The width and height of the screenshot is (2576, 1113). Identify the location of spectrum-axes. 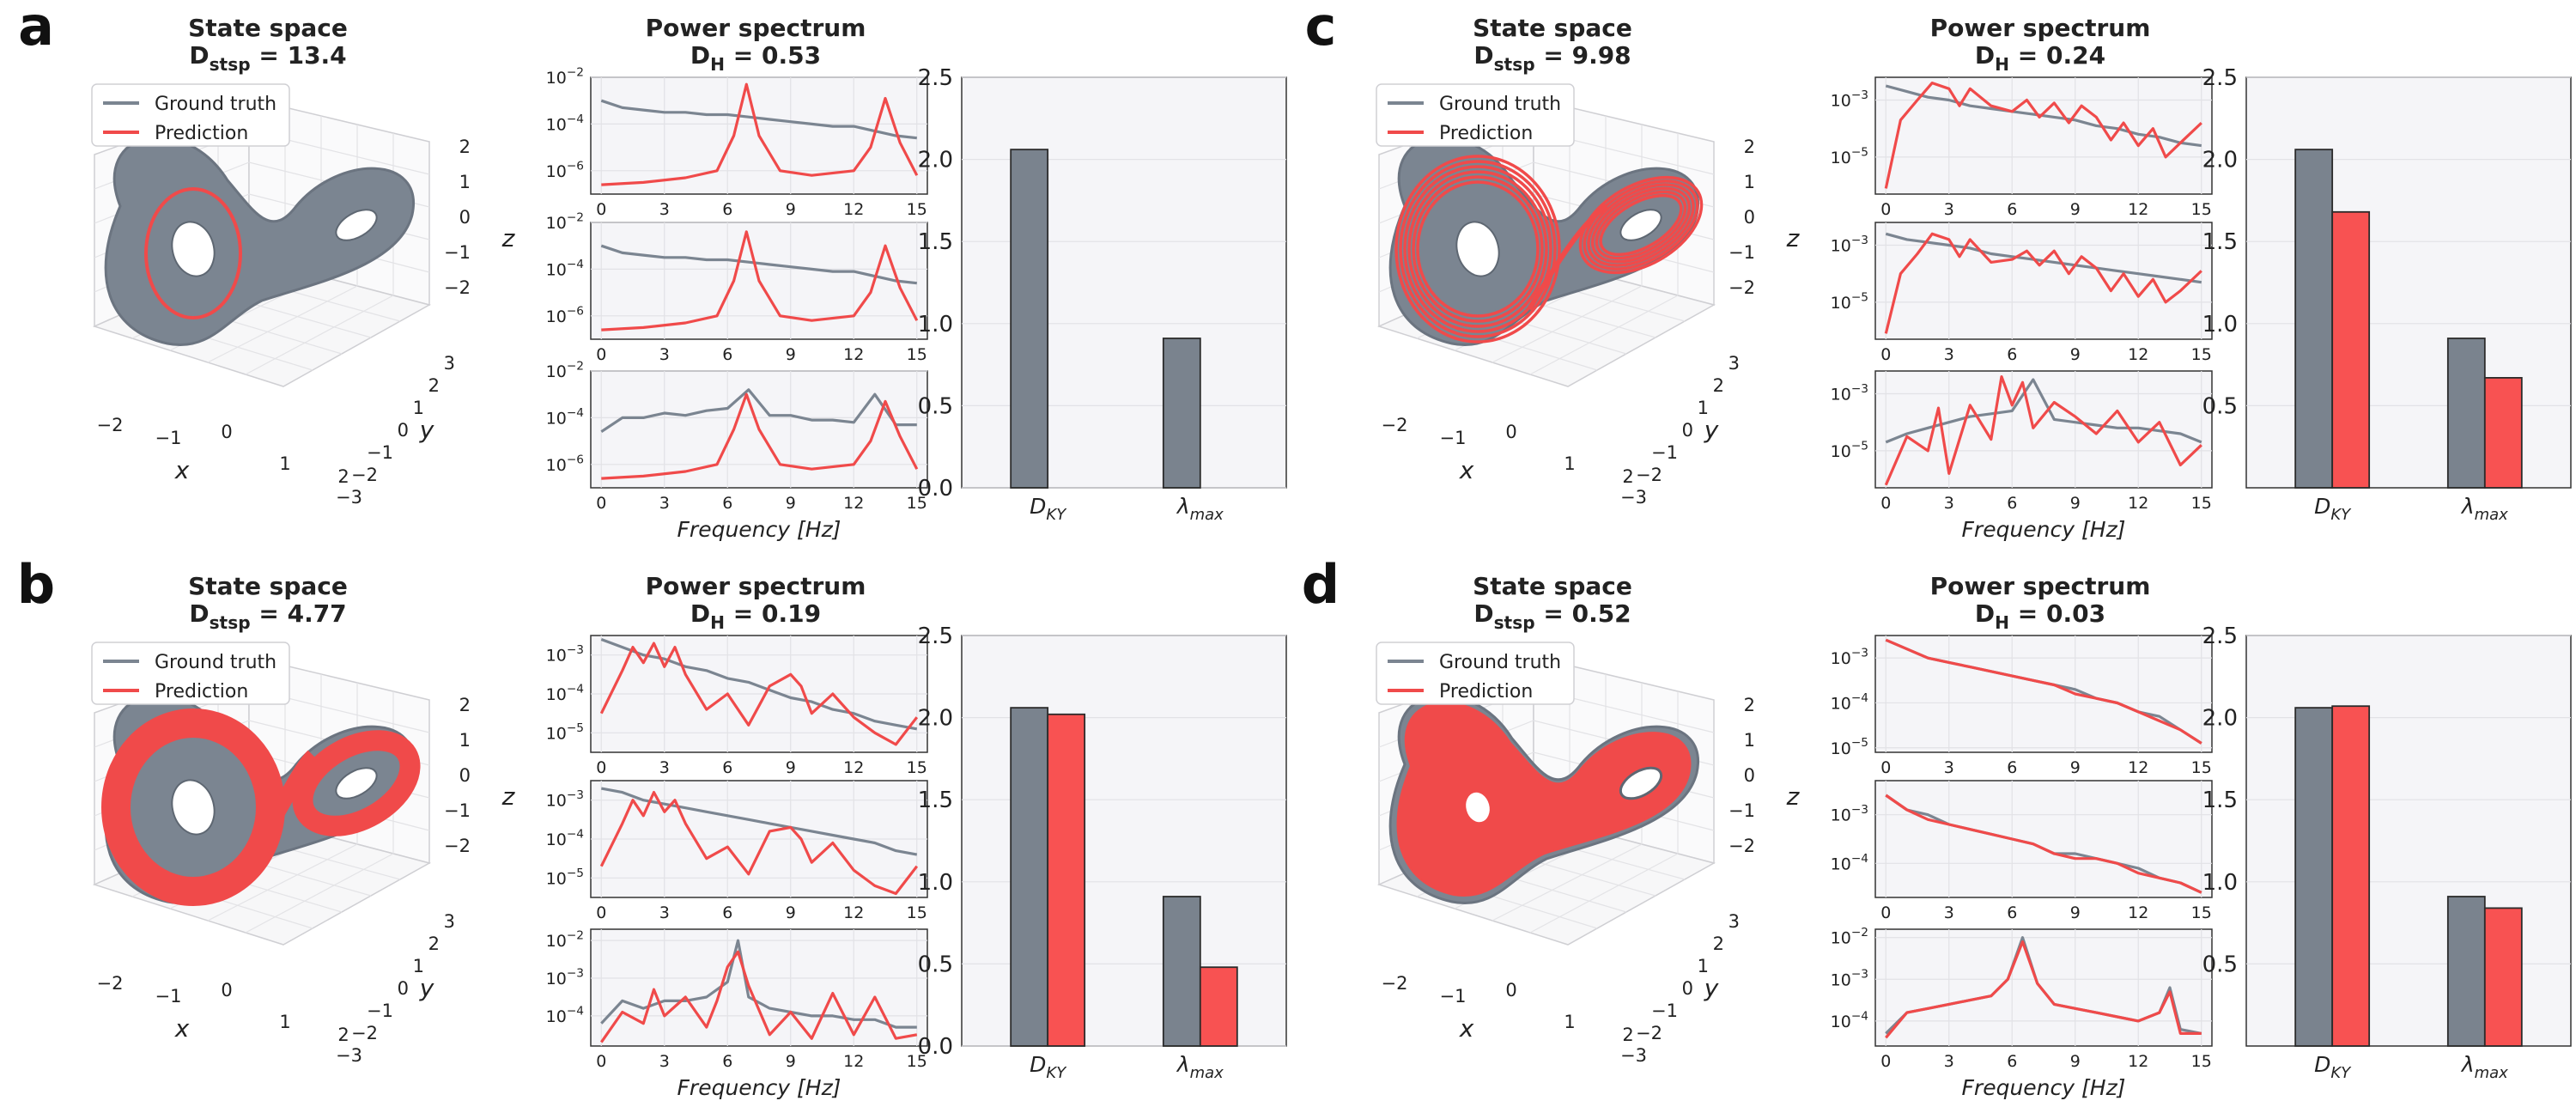
(2043, 694).